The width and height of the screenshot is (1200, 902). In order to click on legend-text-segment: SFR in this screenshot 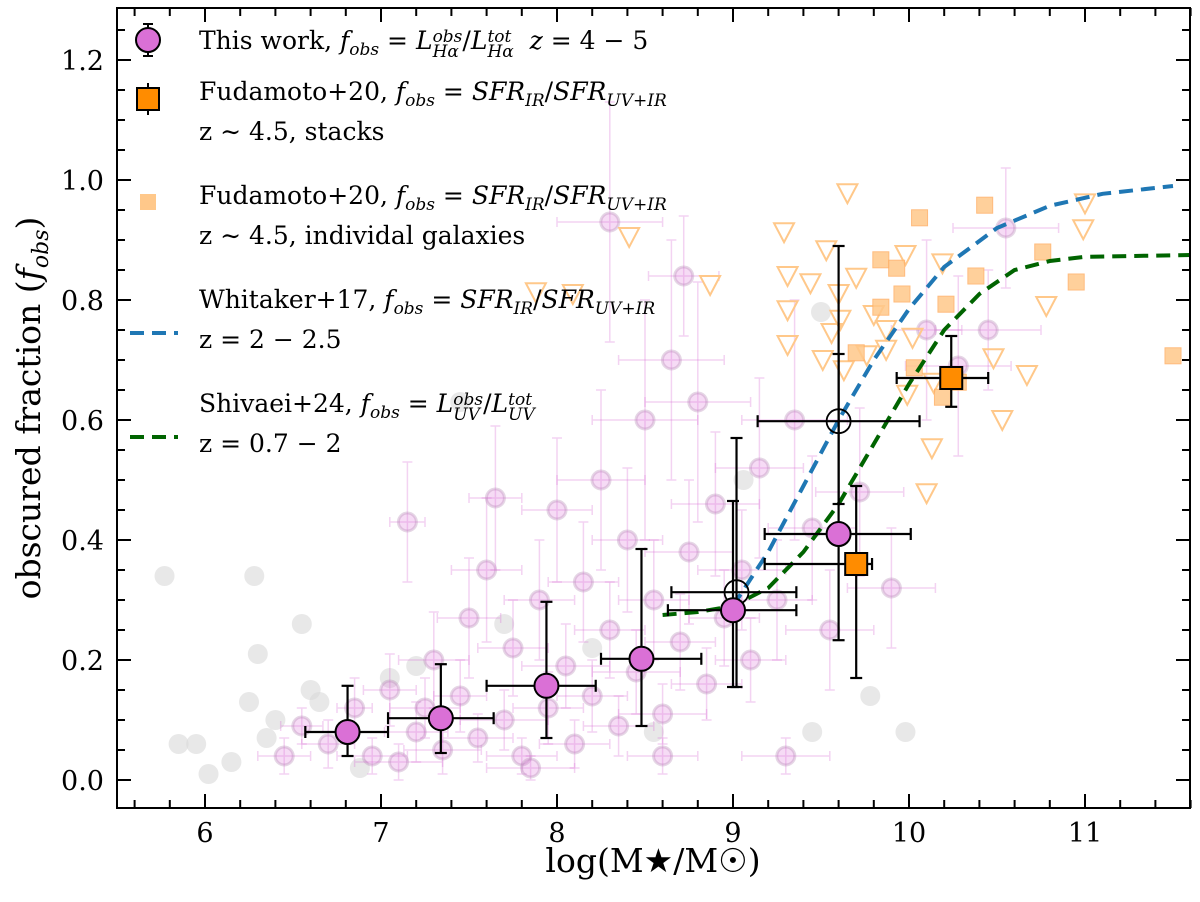, I will do `click(580, 195)`.